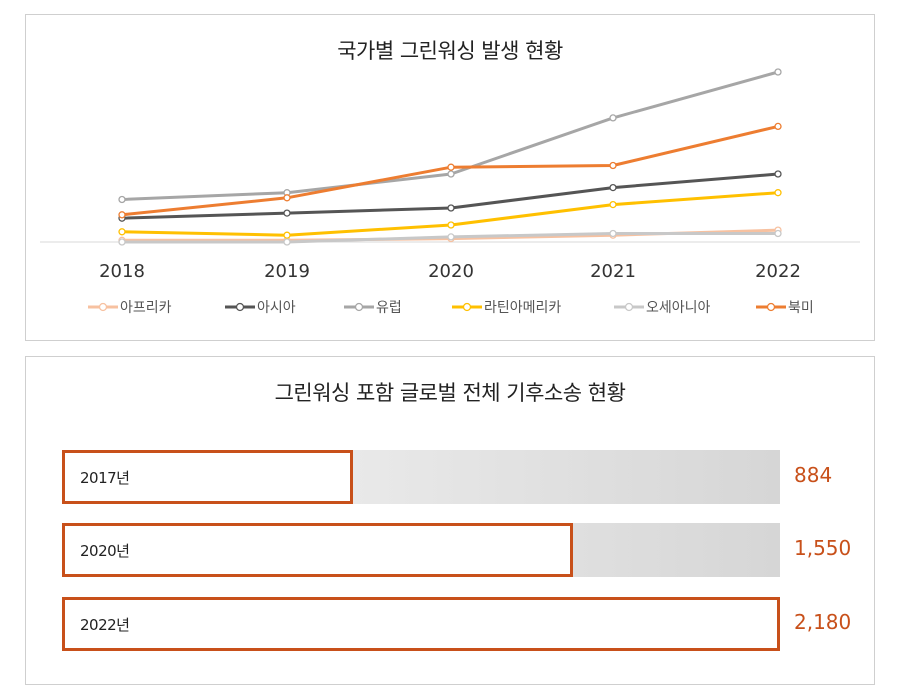 Image resolution: width=904 pixels, height=696 pixels. I want to click on x-tick-label: 2021, so click(613, 271).